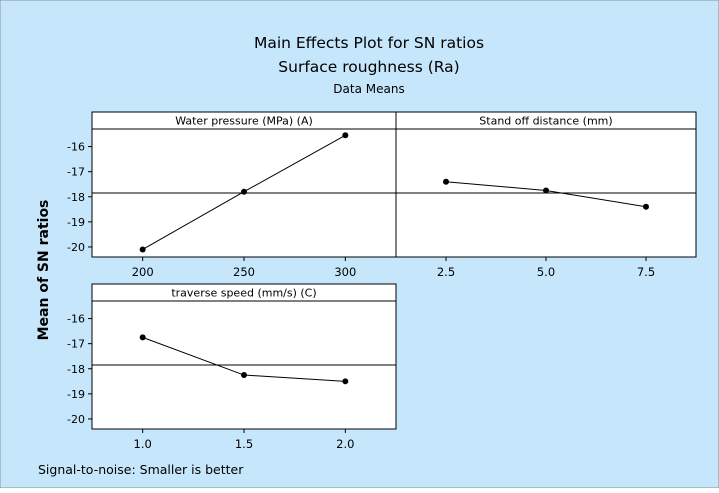  I want to click on x-tick-label: 250, so click(244, 272).